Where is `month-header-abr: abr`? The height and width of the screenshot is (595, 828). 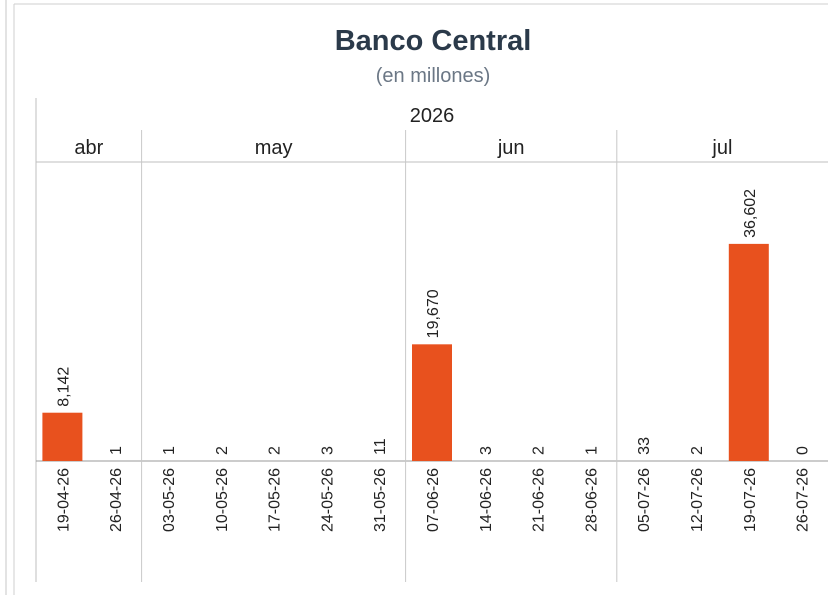 month-header-abr: abr is located at coordinates (88, 148).